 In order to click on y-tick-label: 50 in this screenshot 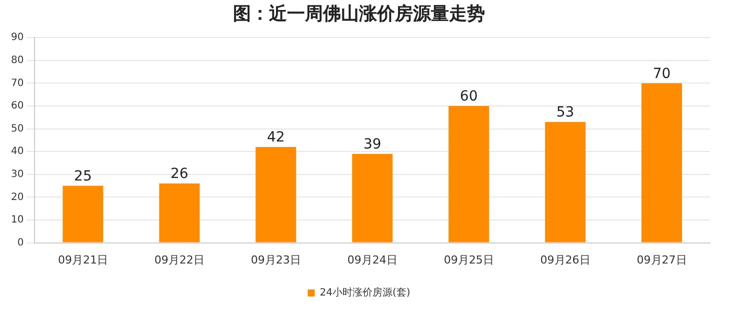, I will do `click(17, 128)`.